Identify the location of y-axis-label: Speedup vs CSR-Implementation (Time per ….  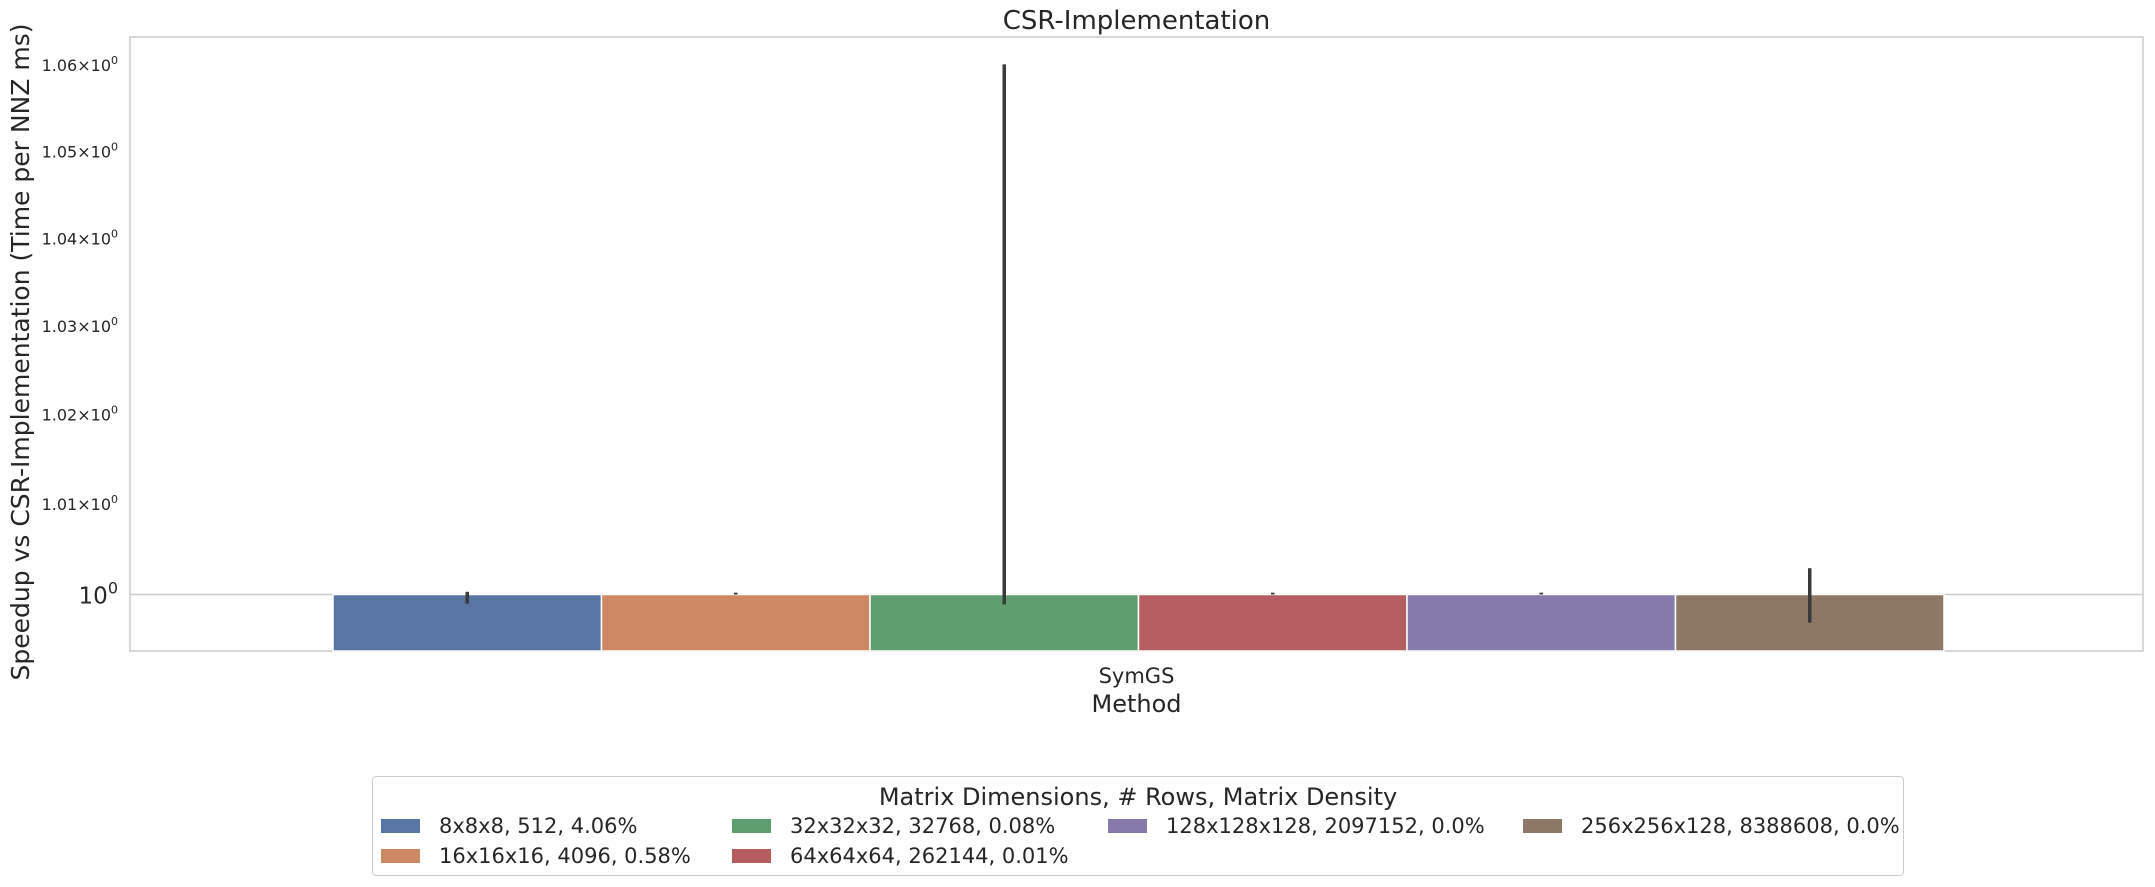
(20, 352).